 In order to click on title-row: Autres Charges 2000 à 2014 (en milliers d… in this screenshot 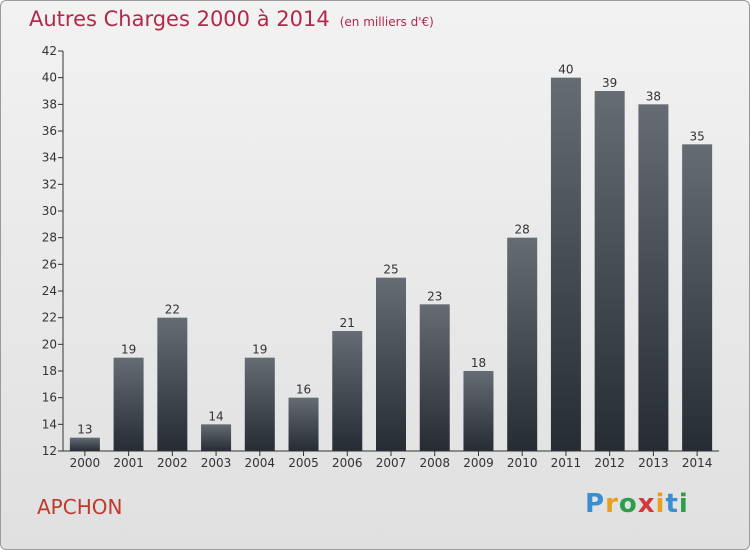, I will do `click(231, 19)`.